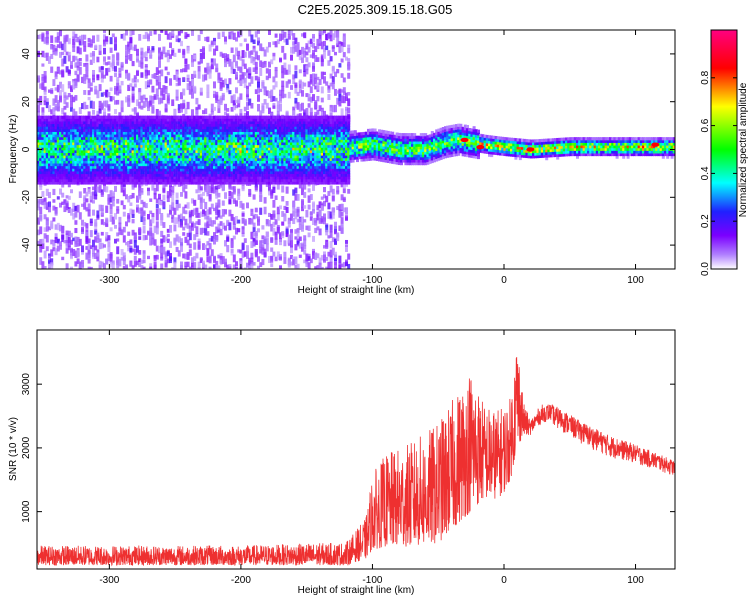 Image resolution: width=750 pixels, height=600 pixels. Describe the element at coordinates (26, 244) in the screenshot. I see `y-tick-label: -40` at that location.